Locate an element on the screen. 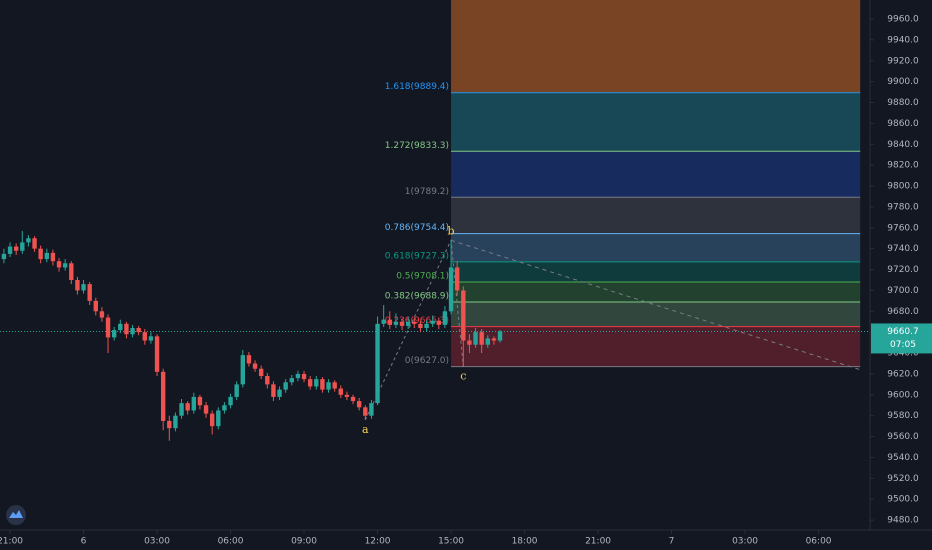 This screenshot has width=932, height=550. countdown-label: 07:05 is located at coordinates (903, 345).